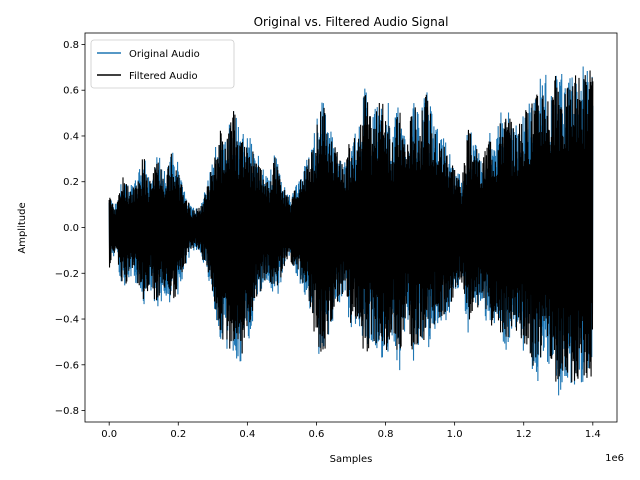 Image resolution: width=640 pixels, height=480 pixels. Describe the element at coordinates (351, 22) in the screenshot. I see `chart-title: Original vs. Filtered Audio Signal` at that location.